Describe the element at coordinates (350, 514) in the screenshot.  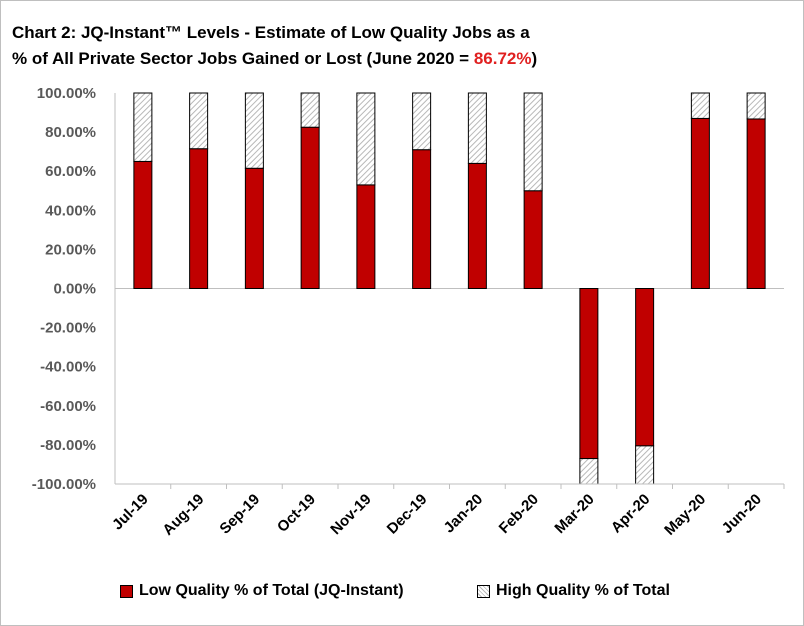
I see `x-tick-label: Nov-19` at that location.